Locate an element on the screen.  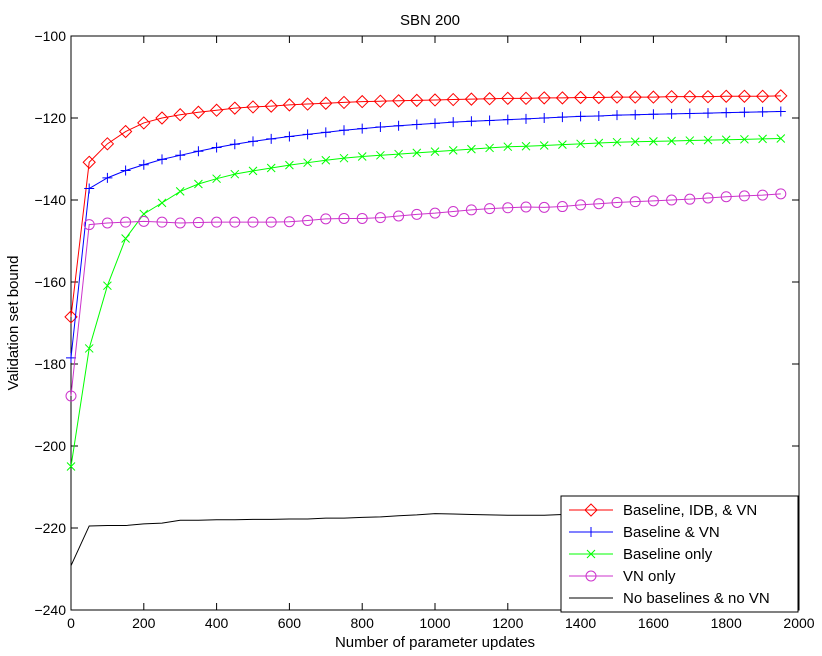
x-tick-label: 1800 is located at coordinates (726, 623).